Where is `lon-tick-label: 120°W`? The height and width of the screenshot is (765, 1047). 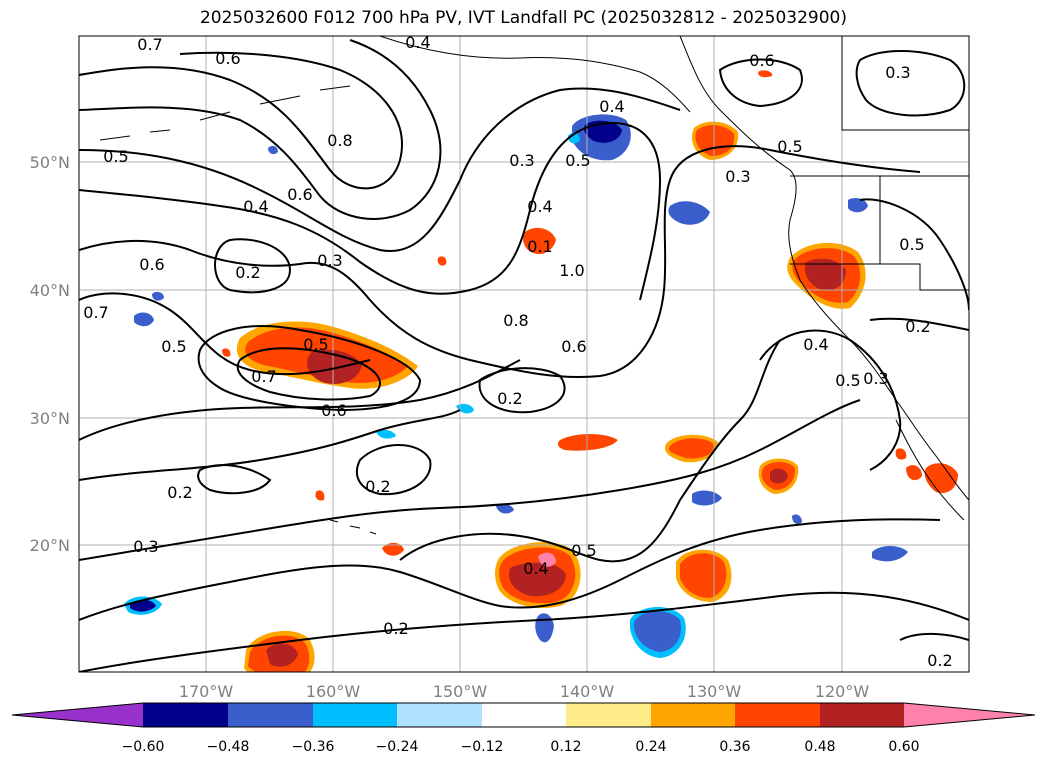 lon-tick-label: 120°W is located at coordinates (842, 691).